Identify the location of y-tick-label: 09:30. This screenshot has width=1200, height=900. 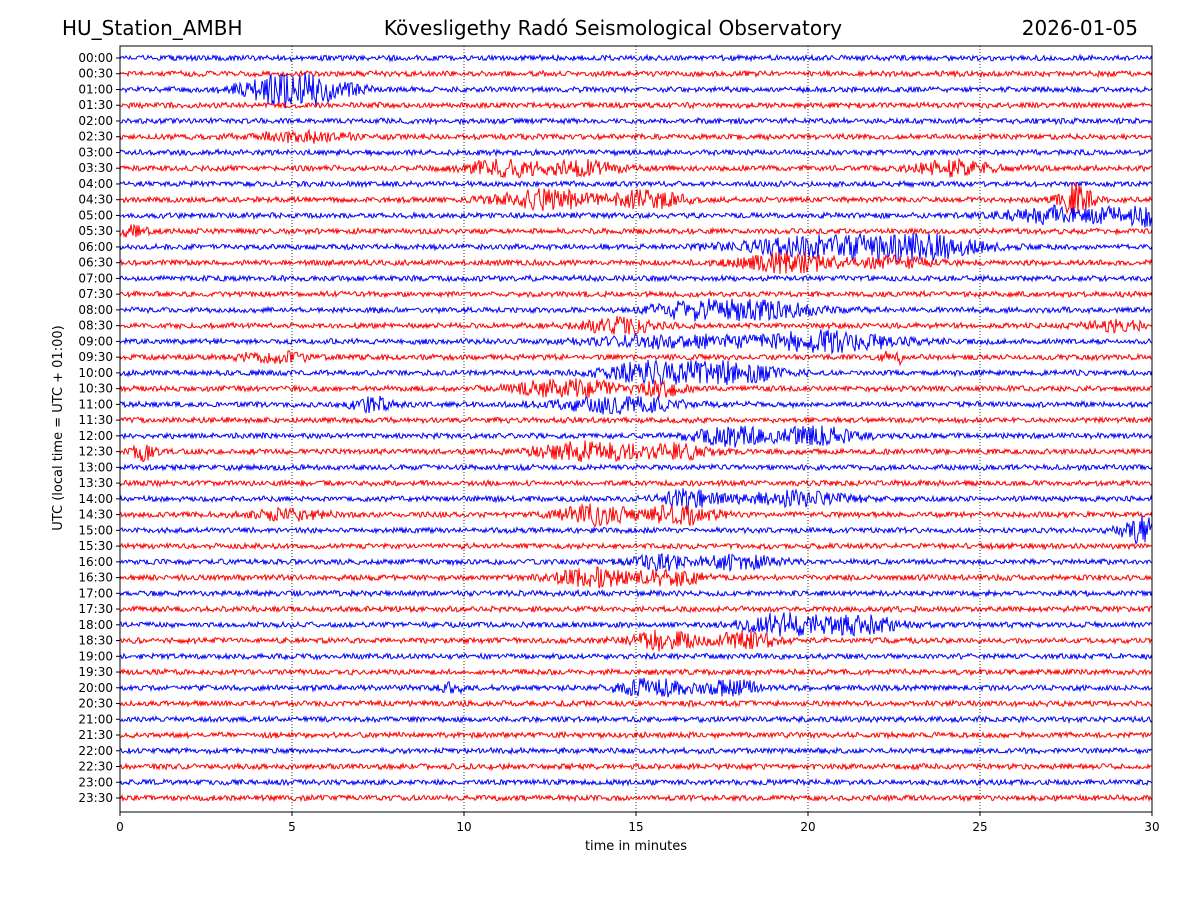
(95, 357).